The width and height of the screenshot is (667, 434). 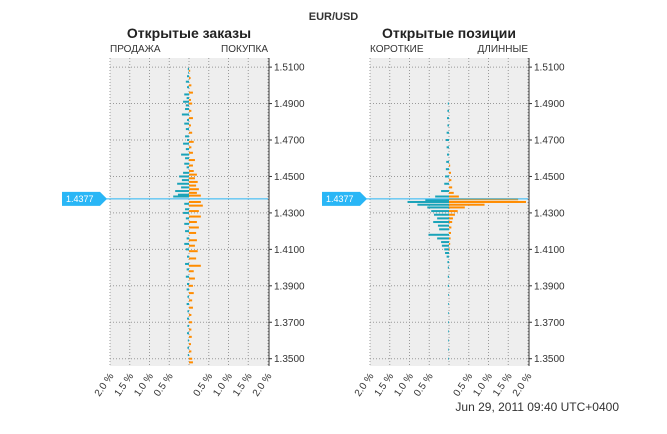 What do you see at coordinates (549, 177) in the screenshot?
I see `y-tick-label: 1.4500` at bounding box center [549, 177].